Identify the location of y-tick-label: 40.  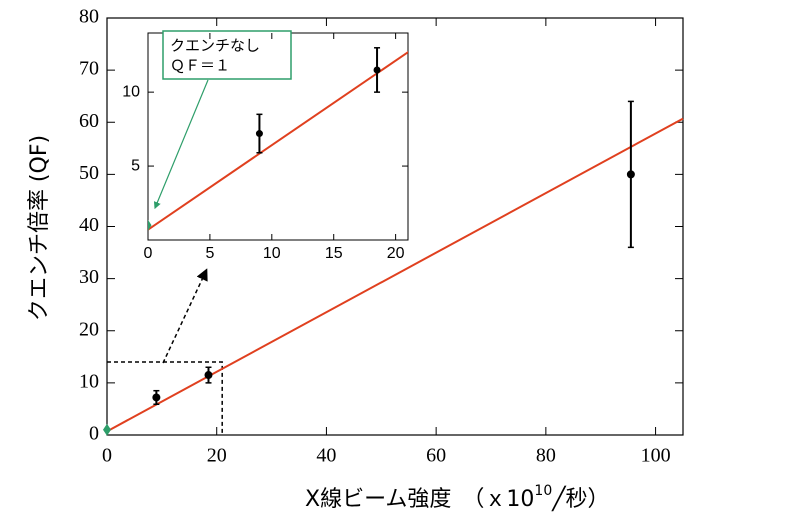
(89, 225).